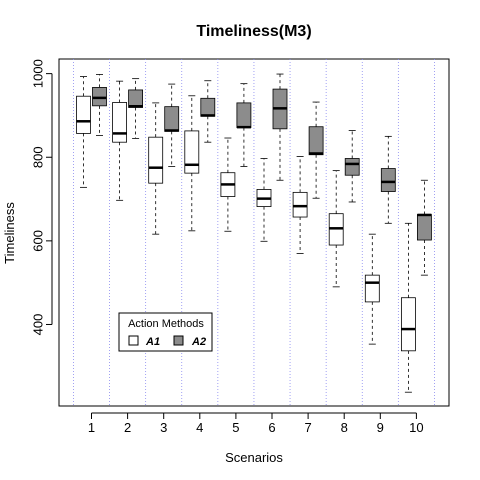 The width and height of the screenshot is (480, 480). I want to click on x-tick-label: 3, so click(163, 427).